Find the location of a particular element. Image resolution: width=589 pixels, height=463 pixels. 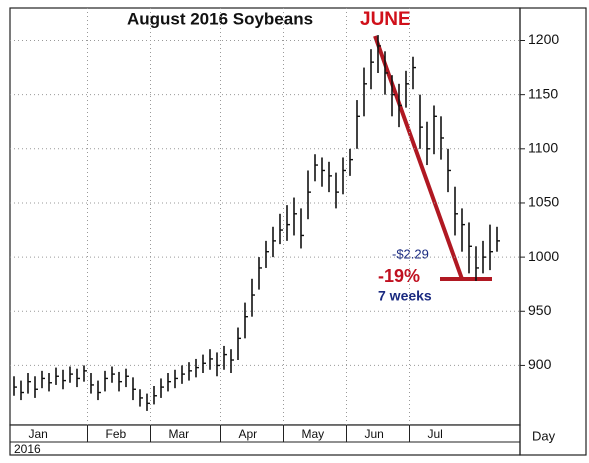

y-tick-label: 1150 is located at coordinates (543, 93).